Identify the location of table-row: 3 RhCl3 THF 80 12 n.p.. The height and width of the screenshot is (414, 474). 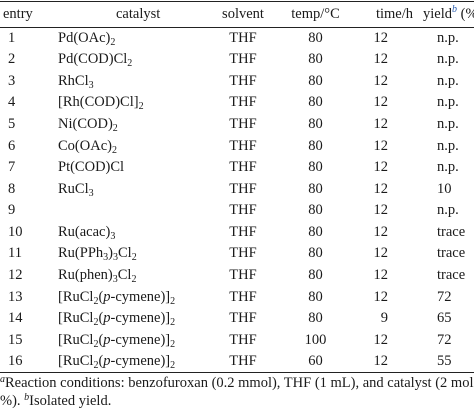
(237, 81).